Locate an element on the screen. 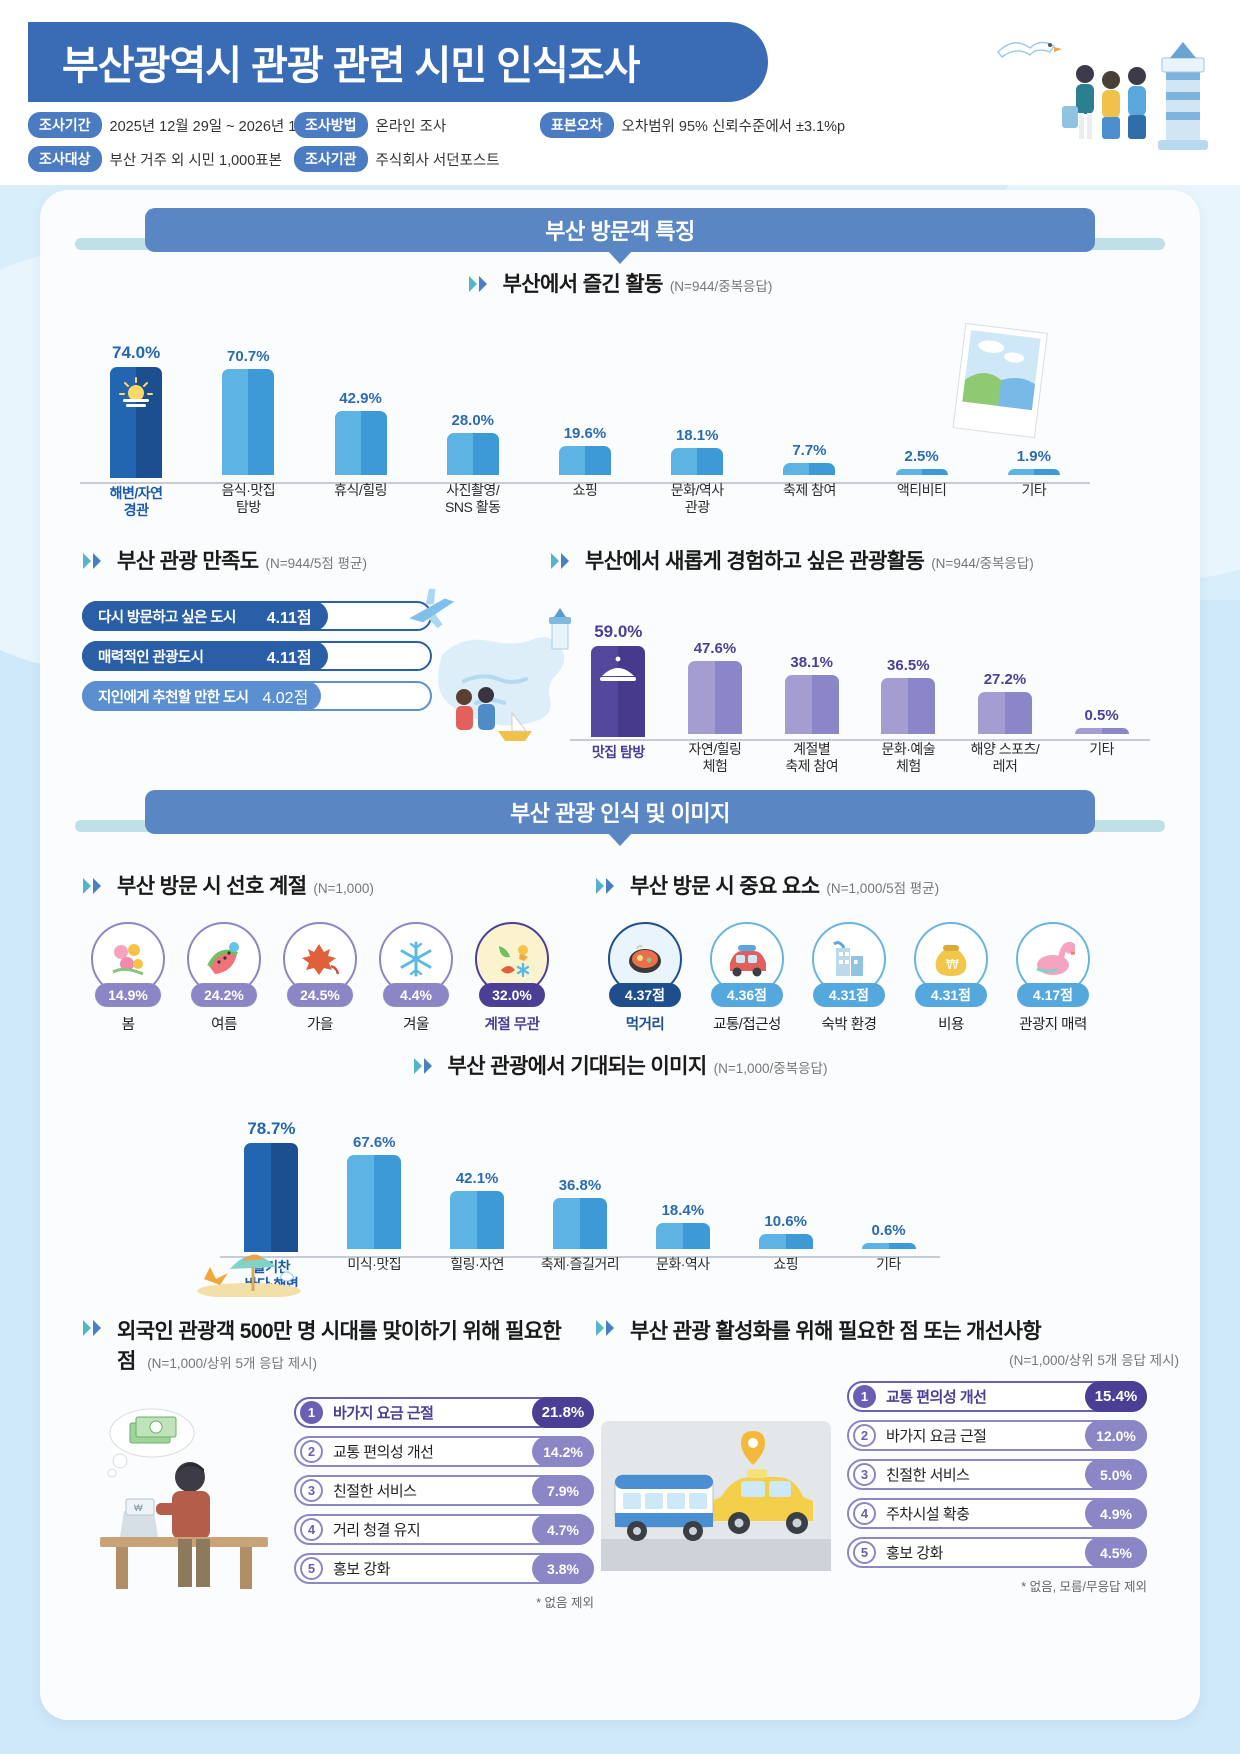 Image resolution: width=1240 pixels, height=1754 pixels. rank-row: 5 홍보 강화 3.8% is located at coordinates (444, 1568).